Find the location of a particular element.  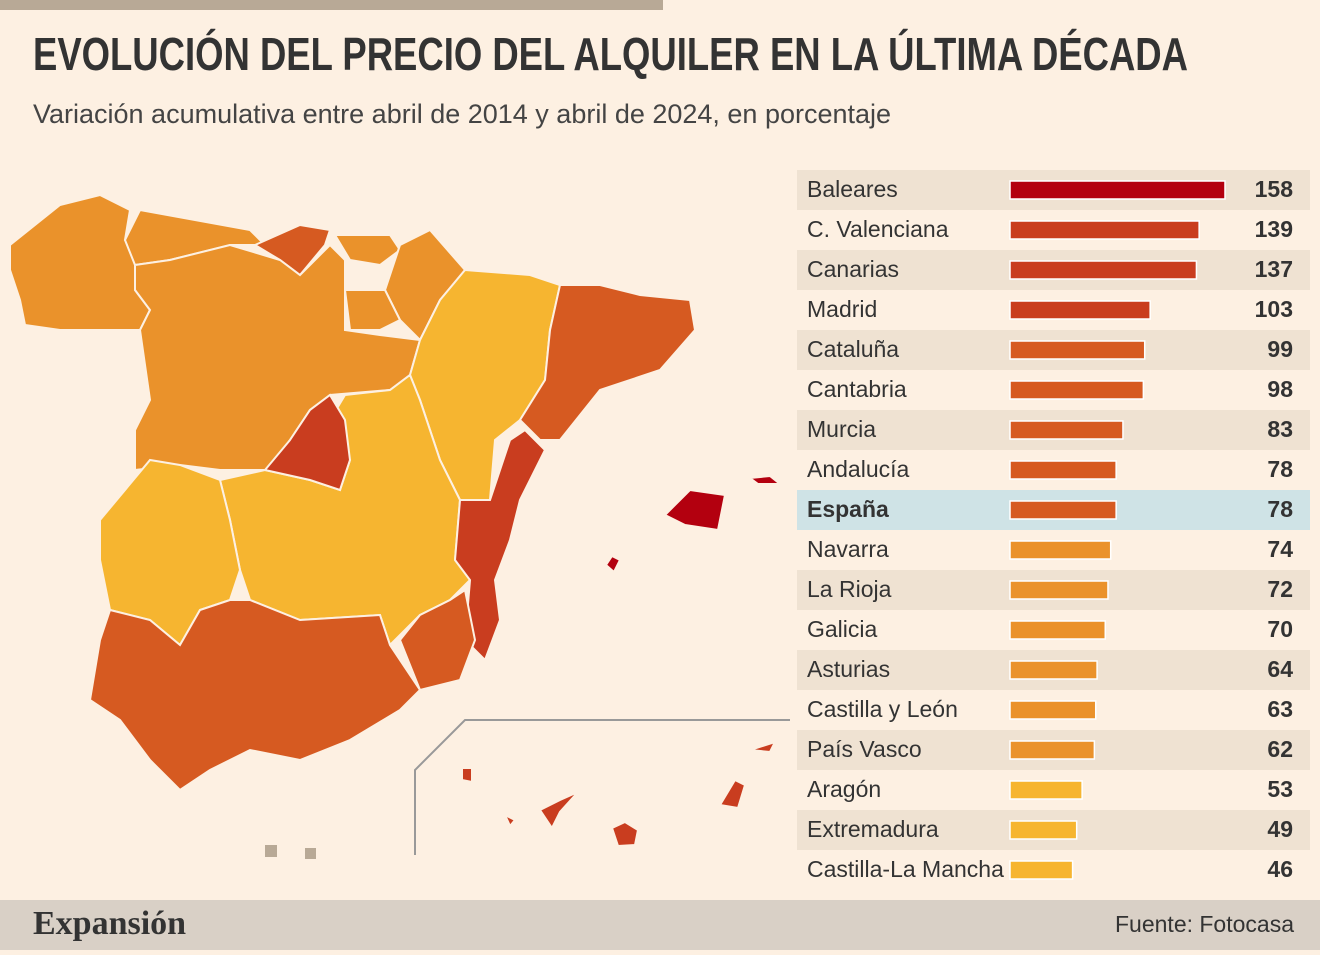

value-label: 99 is located at coordinates (1280, 349).